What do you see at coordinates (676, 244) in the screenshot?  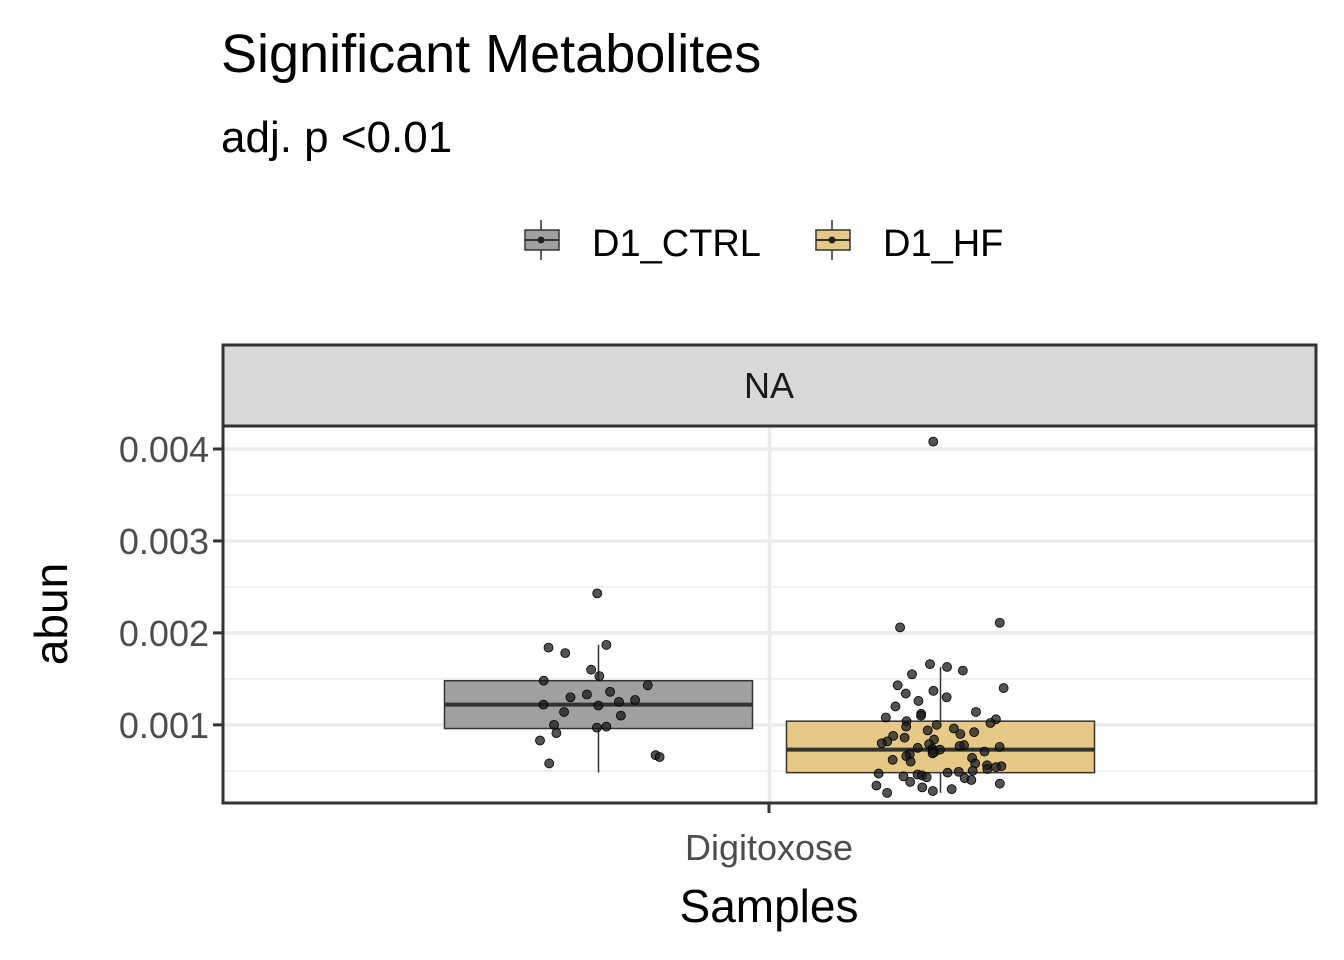 I see `legend-label-d1-ctrl: D1_CTRL` at bounding box center [676, 244].